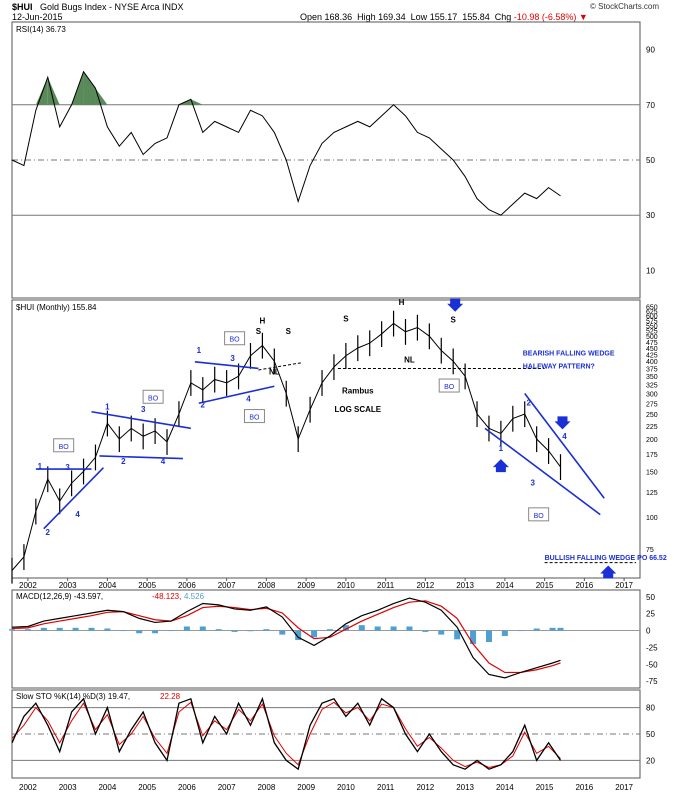  Describe the element at coordinates (650, 160) in the screenshot. I see `rsi-tick-label: 50` at that location.